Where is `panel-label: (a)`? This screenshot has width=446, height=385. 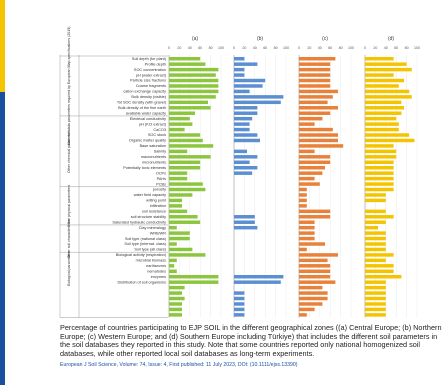
panel-label: (a) is located at coordinates (195, 39).